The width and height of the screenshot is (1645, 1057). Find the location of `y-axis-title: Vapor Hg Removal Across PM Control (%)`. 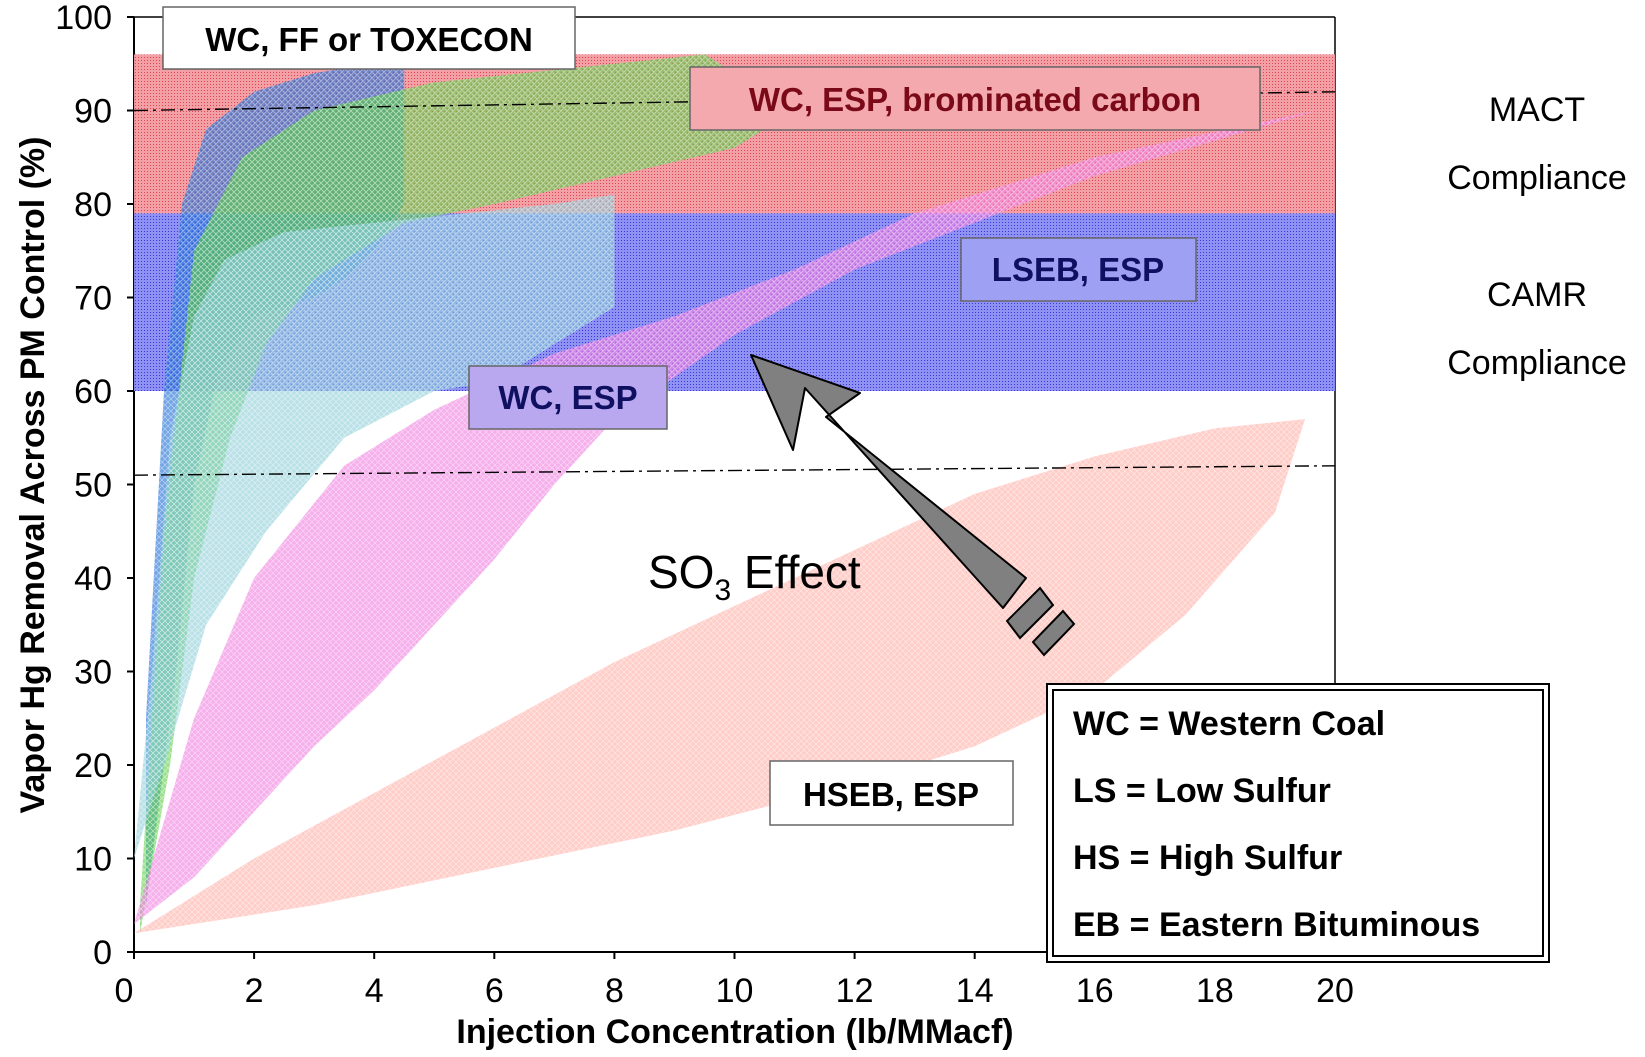

y-axis-title: Vapor Hg Removal Across PM Control (%) is located at coordinates (33, 475).